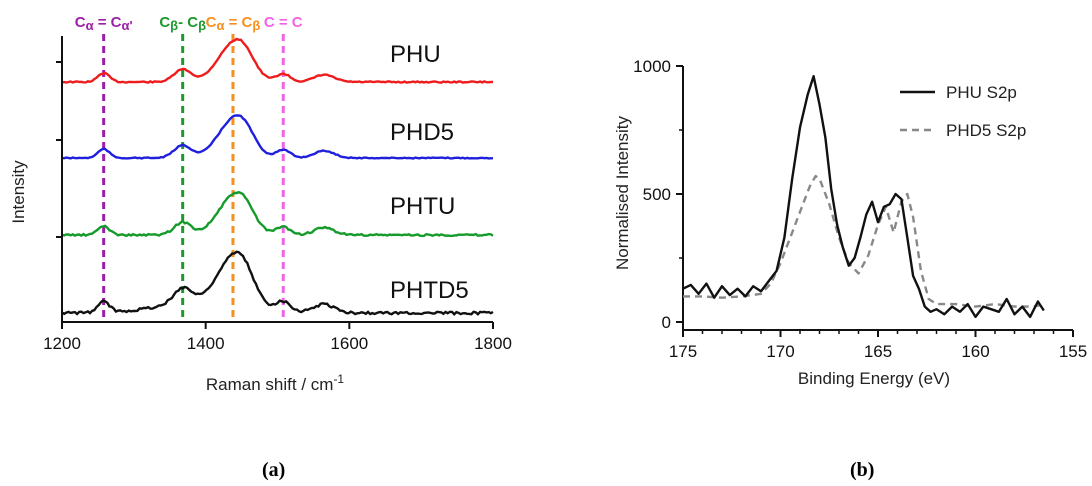 The image size is (1092, 486). I want to click on raman-series-phd5, so click(277, 137).